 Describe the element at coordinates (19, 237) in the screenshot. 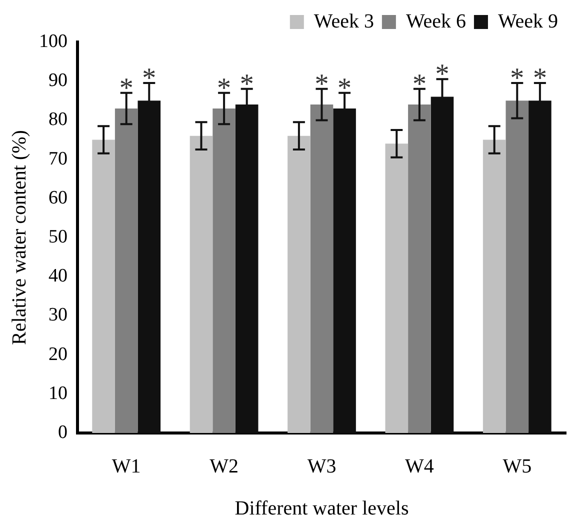

I see `y-axis-title: Relative water content (%)` at that location.